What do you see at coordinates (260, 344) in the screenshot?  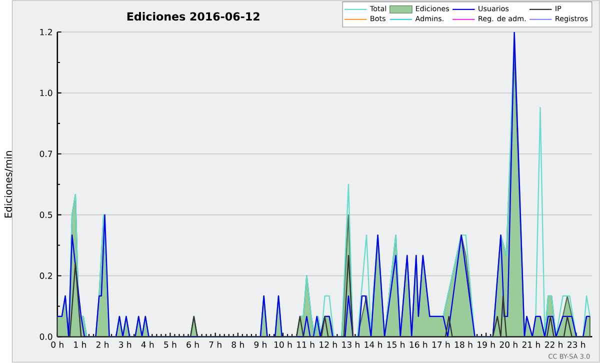 I see `x-tick-label: 9 h` at bounding box center [260, 344].